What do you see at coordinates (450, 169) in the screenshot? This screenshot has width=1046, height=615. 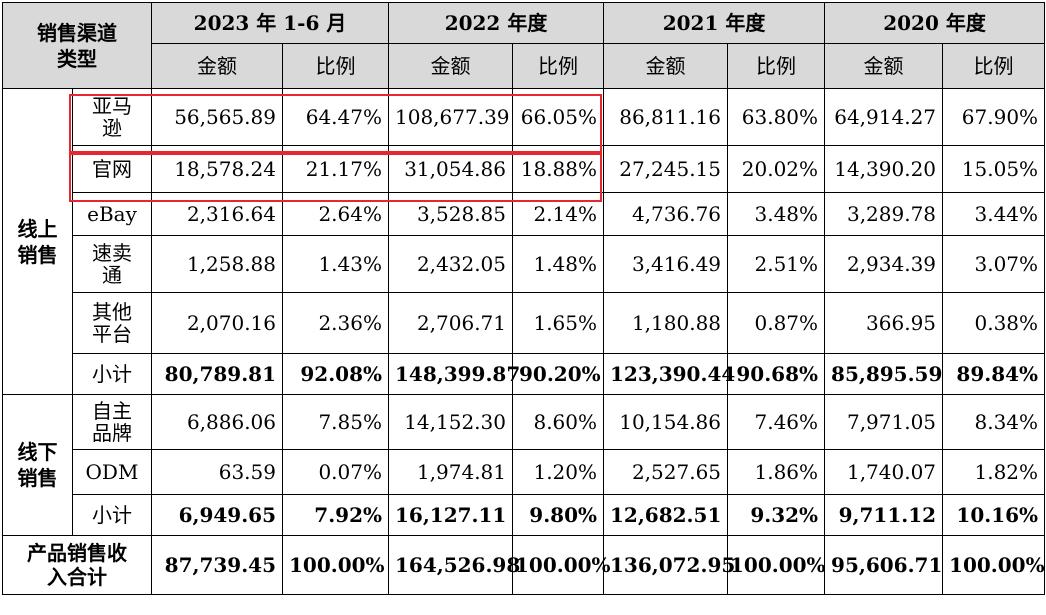 I see `cell-amount-2022: 31,054.86` at bounding box center [450, 169].